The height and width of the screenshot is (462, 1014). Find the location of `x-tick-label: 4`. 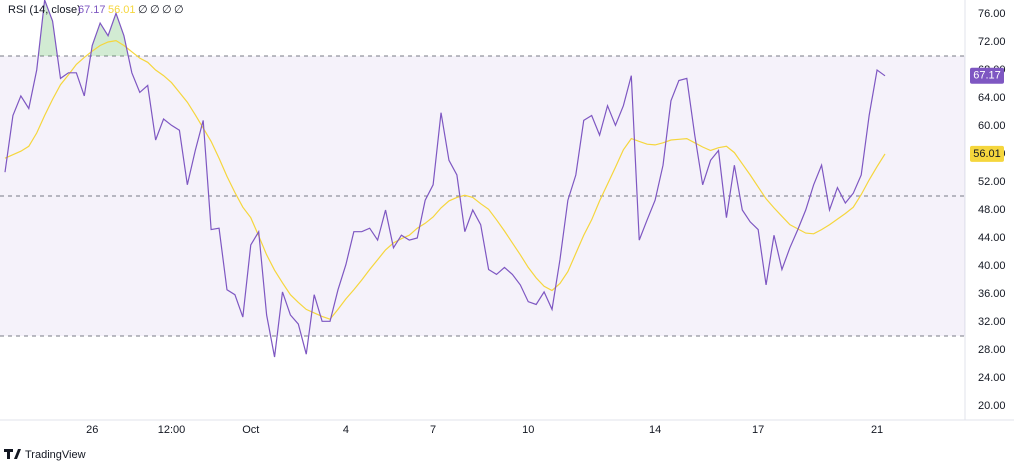

x-tick-label: 4 is located at coordinates (346, 430).